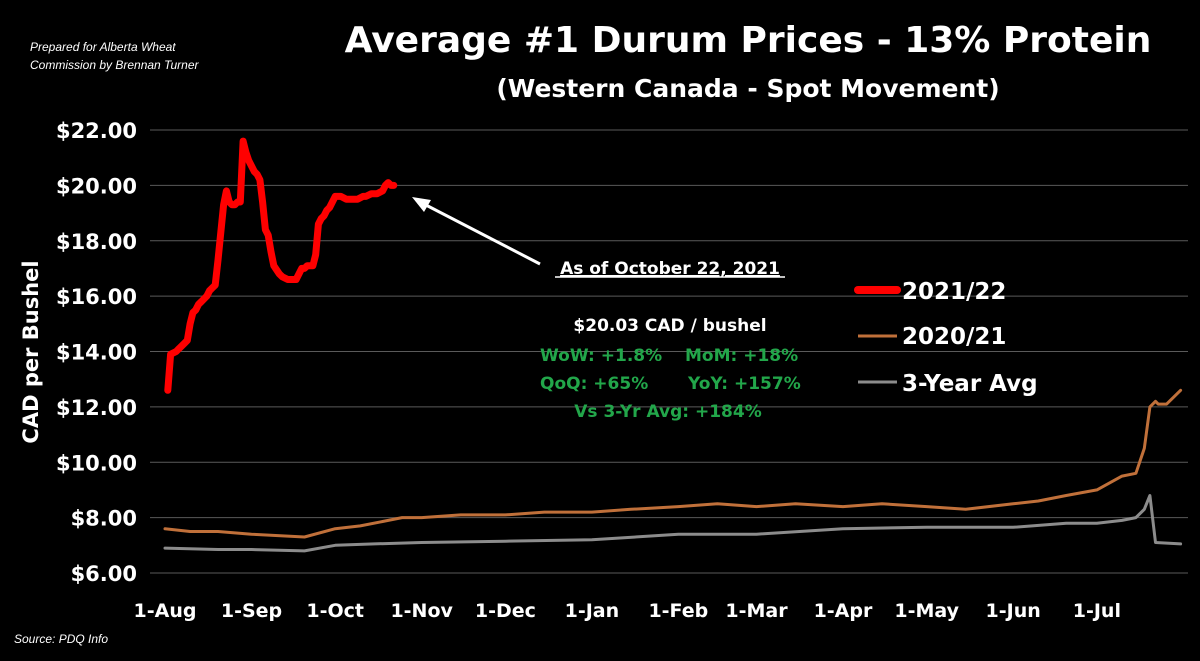 This screenshot has width=1200, height=661. What do you see at coordinates (954, 337) in the screenshot?
I see `legend-label-2020-21: 2020/21` at bounding box center [954, 337].